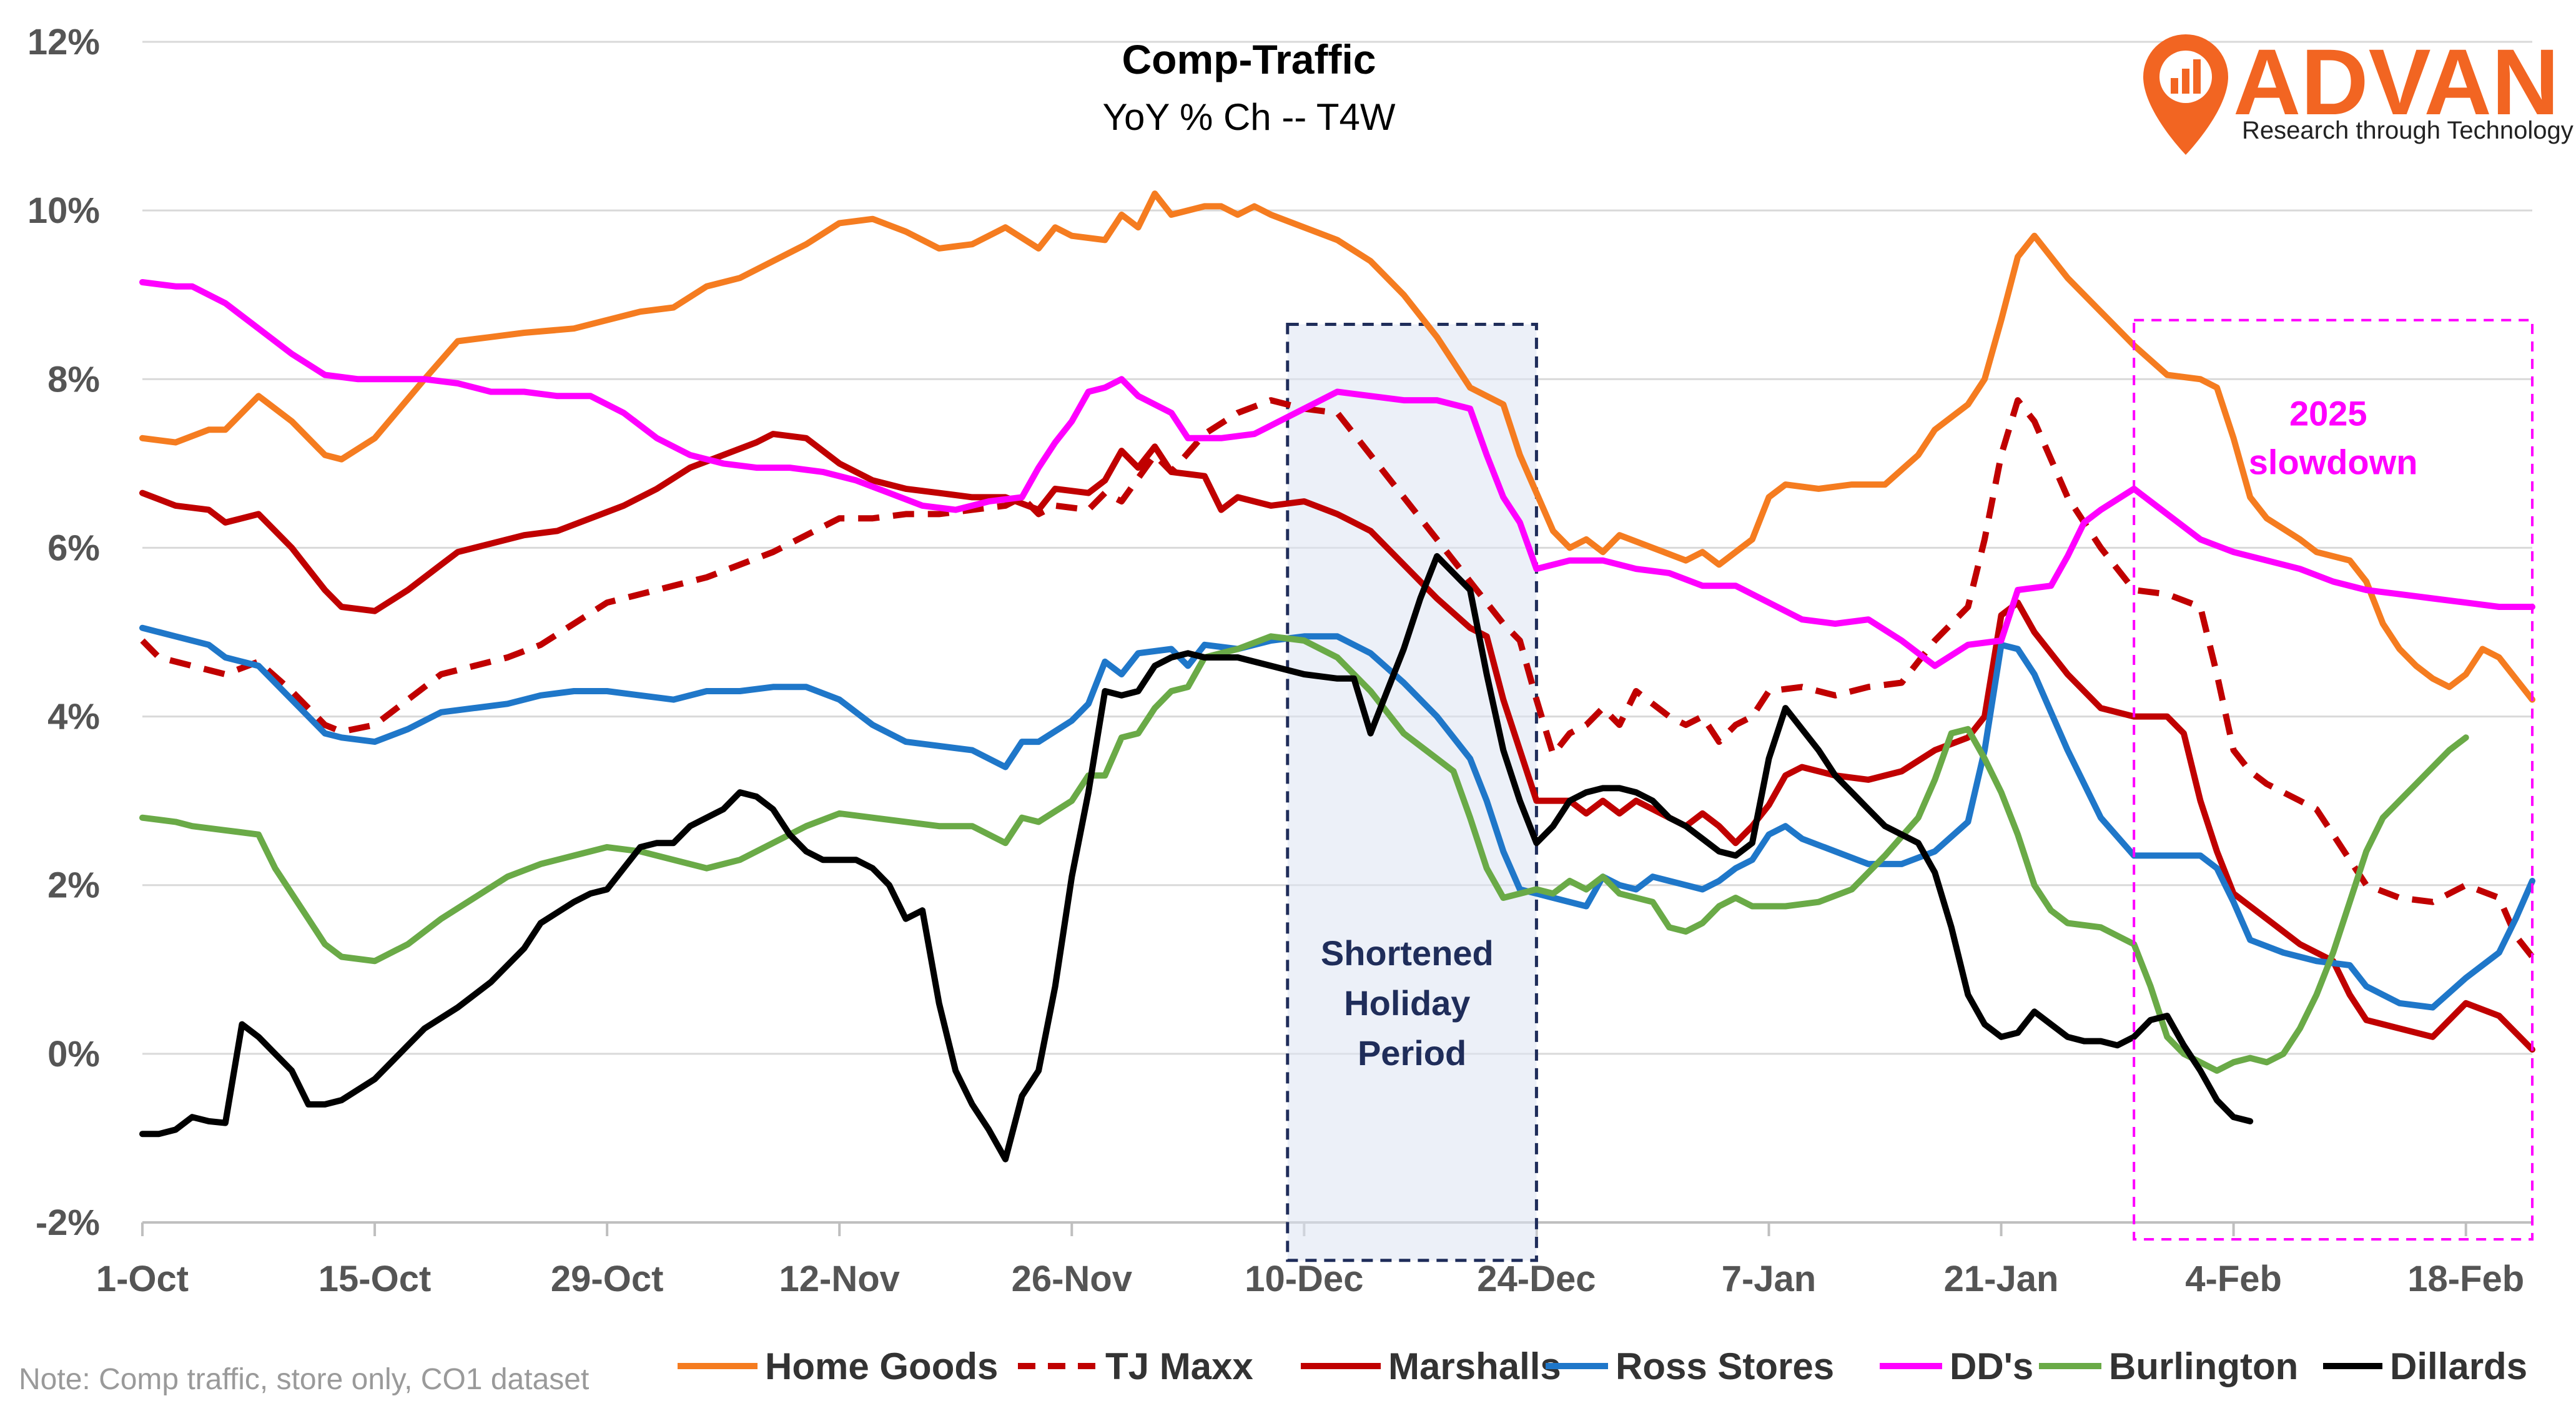  Describe the element at coordinates (1537, 1279) in the screenshot. I see `x-tick-label: 24-Dec` at that location.